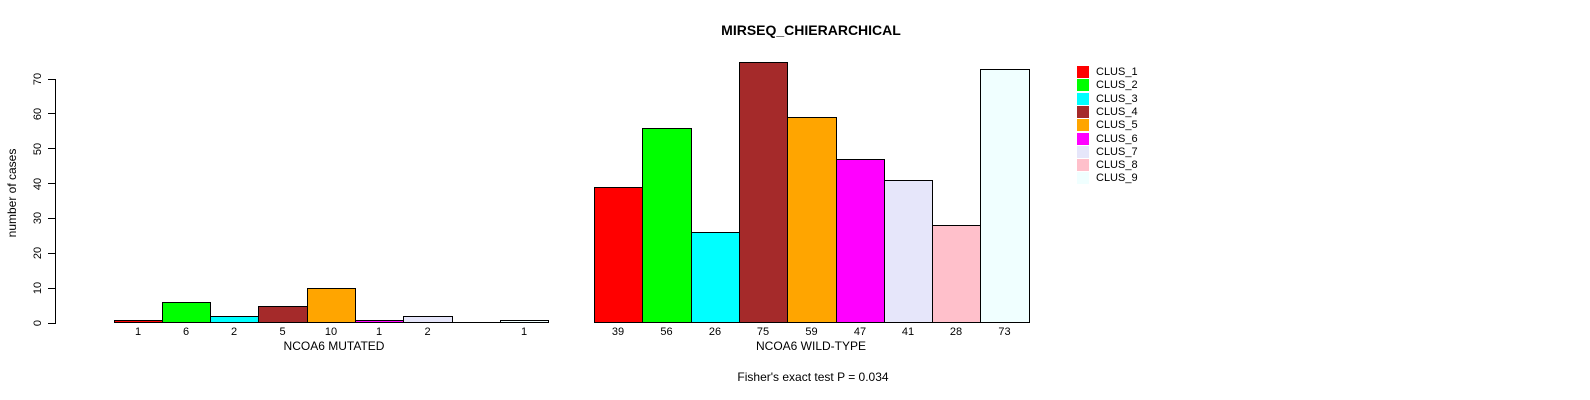 The height and width of the screenshot is (400, 1590). What do you see at coordinates (813, 377) in the screenshot?
I see `fisher-test-annotation: Fisher's exact test P = 0.034` at bounding box center [813, 377].